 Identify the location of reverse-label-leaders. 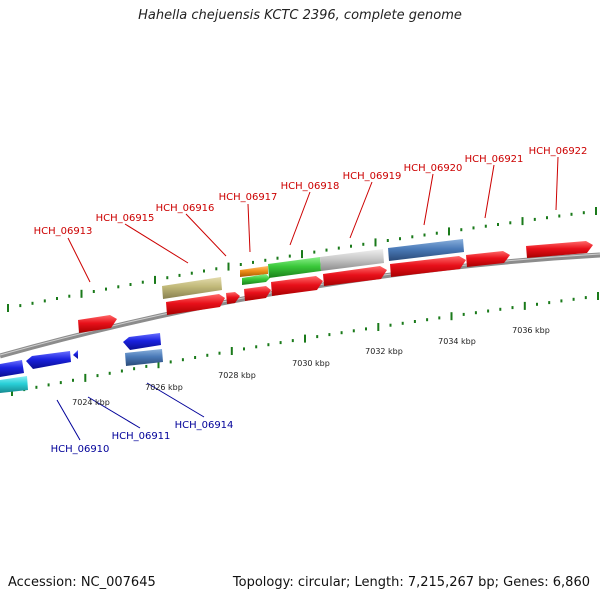
(130, 411).